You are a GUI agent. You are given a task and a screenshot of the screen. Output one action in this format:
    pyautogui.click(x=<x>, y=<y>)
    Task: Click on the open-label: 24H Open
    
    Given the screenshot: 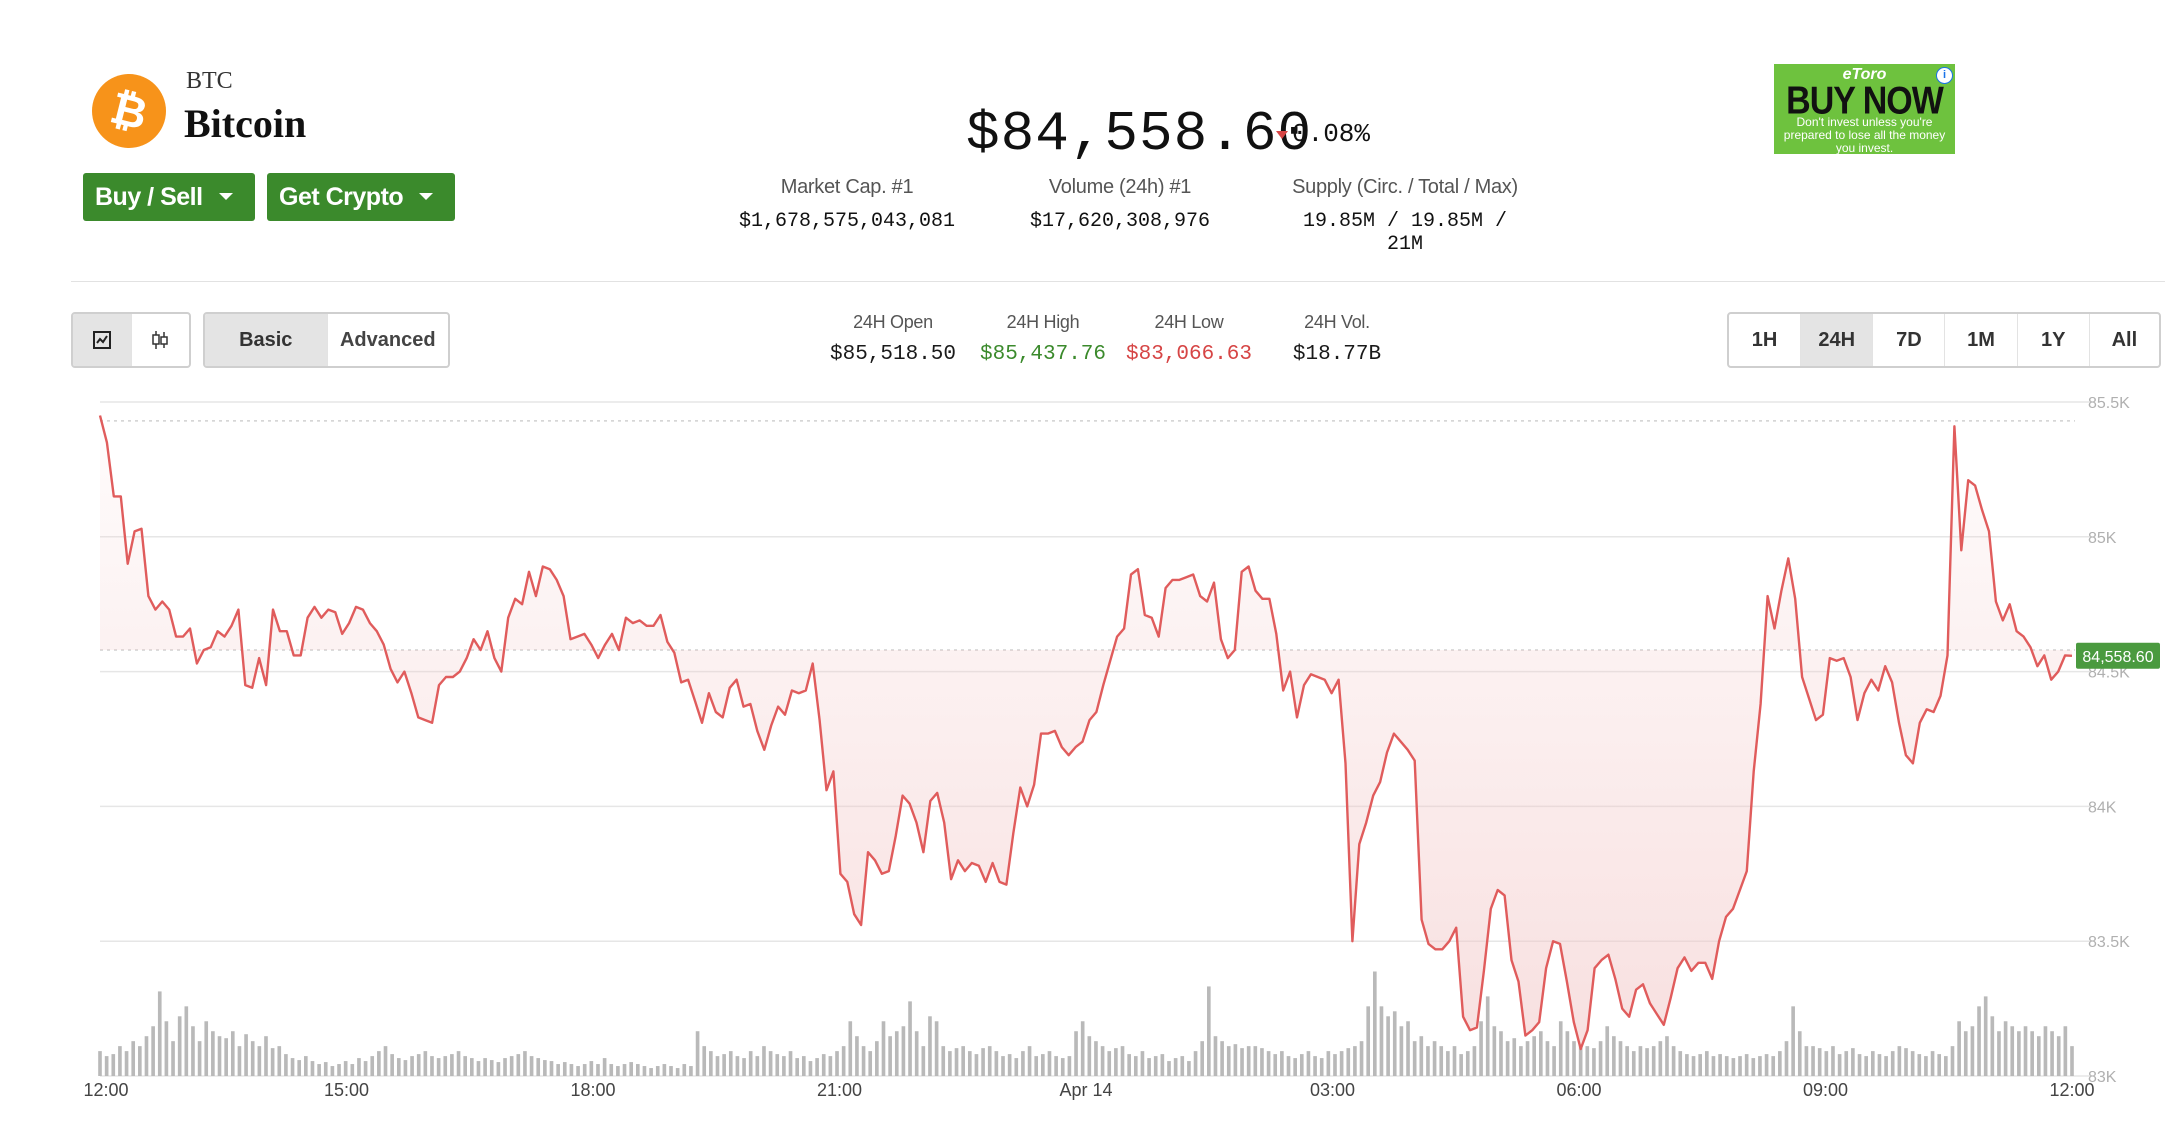 What is the action you would take?
    pyautogui.click(x=893, y=322)
    